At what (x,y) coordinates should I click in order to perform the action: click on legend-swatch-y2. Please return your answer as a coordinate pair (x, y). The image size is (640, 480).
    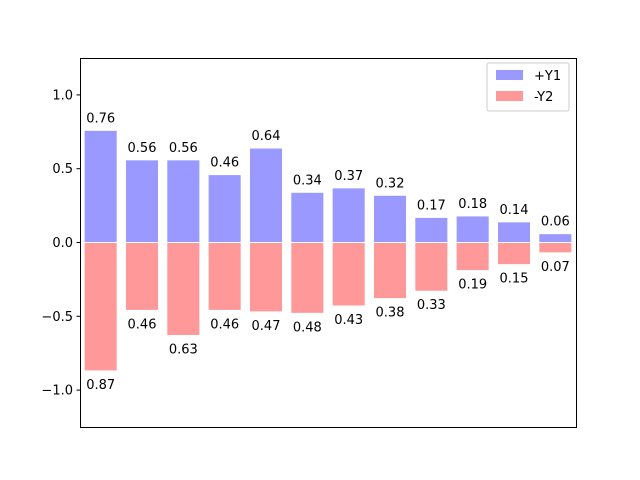
    Looking at the image, I should click on (509, 96).